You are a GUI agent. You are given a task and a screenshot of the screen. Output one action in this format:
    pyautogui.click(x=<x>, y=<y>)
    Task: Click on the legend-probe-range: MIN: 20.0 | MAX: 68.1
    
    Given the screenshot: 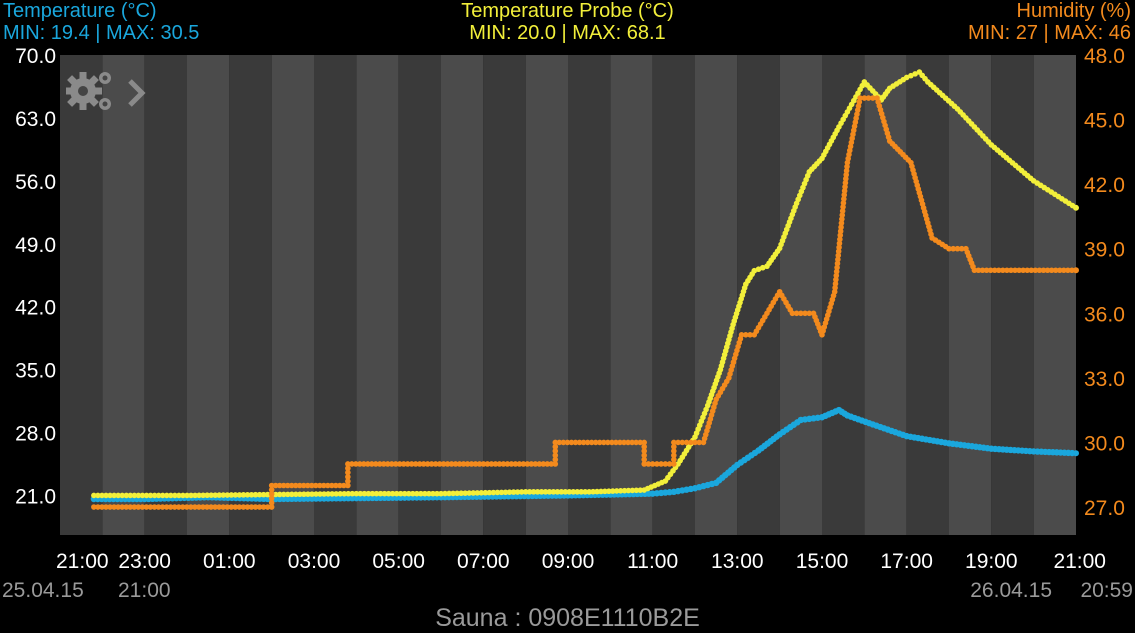 What is the action you would take?
    pyautogui.click(x=567, y=33)
    